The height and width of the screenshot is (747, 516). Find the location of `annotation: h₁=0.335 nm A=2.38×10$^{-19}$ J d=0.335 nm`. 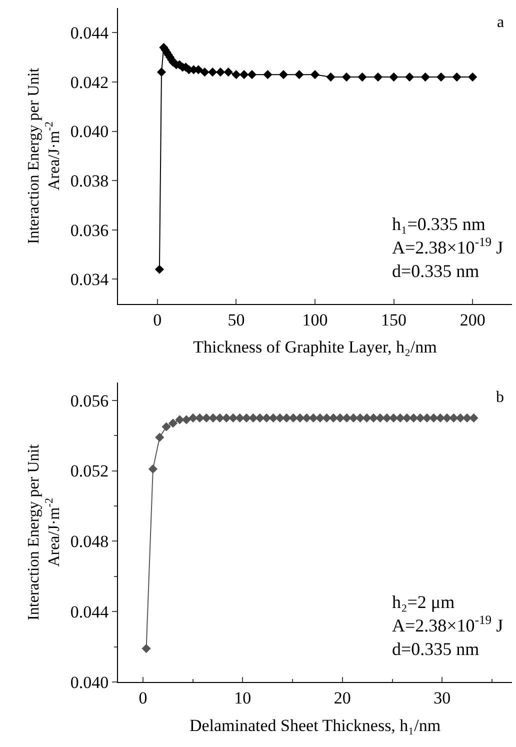

annotation: h₁=0.335 nm A=2.38×10$^{-19}$ J d=0.335 nm is located at coordinates (448, 247).